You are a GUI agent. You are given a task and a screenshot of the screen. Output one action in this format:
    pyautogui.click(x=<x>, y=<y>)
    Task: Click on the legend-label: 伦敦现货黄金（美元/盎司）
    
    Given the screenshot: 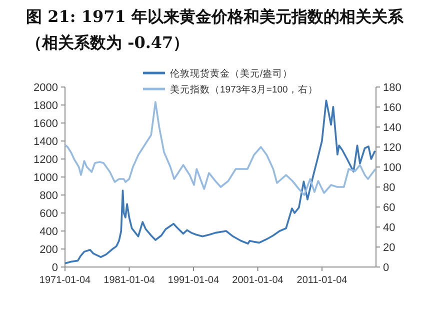 What is the action you would take?
    pyautogui.click(x=231, y=74)
    